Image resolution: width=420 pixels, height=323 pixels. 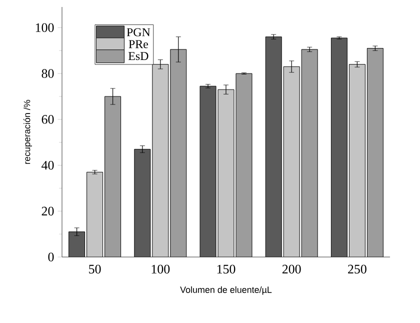 I want to click on x-tick-label: 200, so click(x=291, y=269).